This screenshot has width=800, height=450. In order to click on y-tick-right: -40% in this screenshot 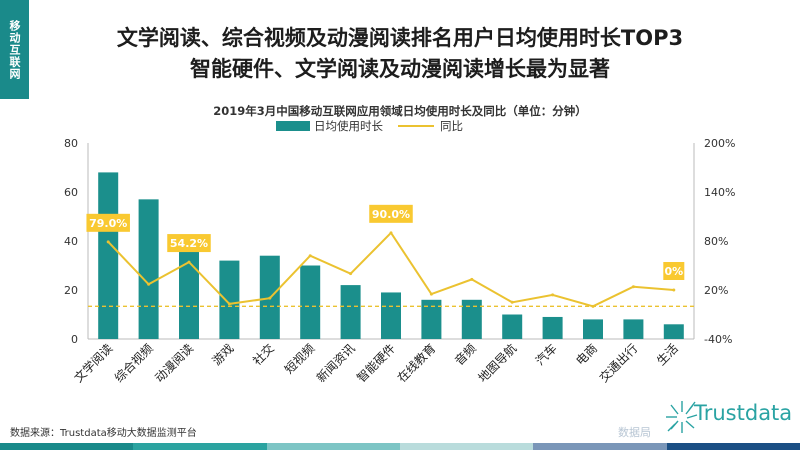, I will do `click(718, 339)`.